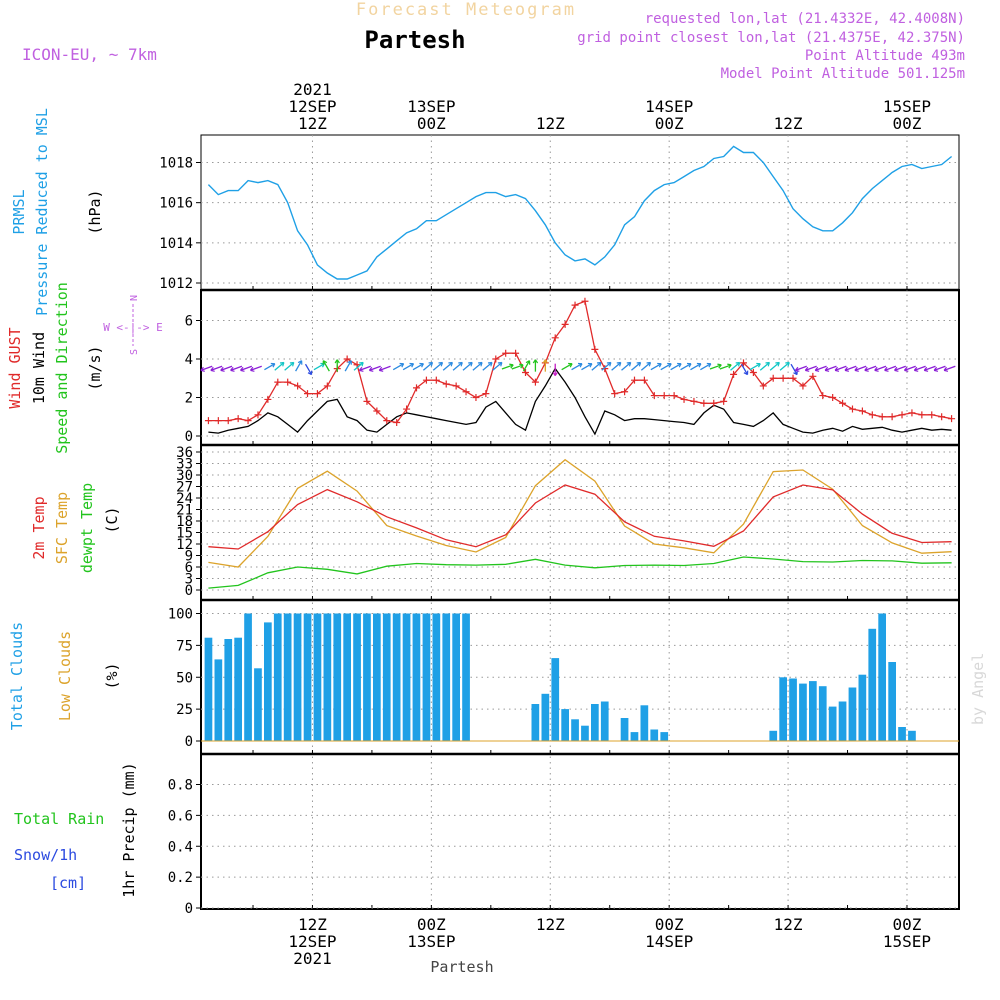  What do you see at coordinates (461, 967) in the screenshot?
I see `footer-location: Partesh` at bounding box center [461, 967].